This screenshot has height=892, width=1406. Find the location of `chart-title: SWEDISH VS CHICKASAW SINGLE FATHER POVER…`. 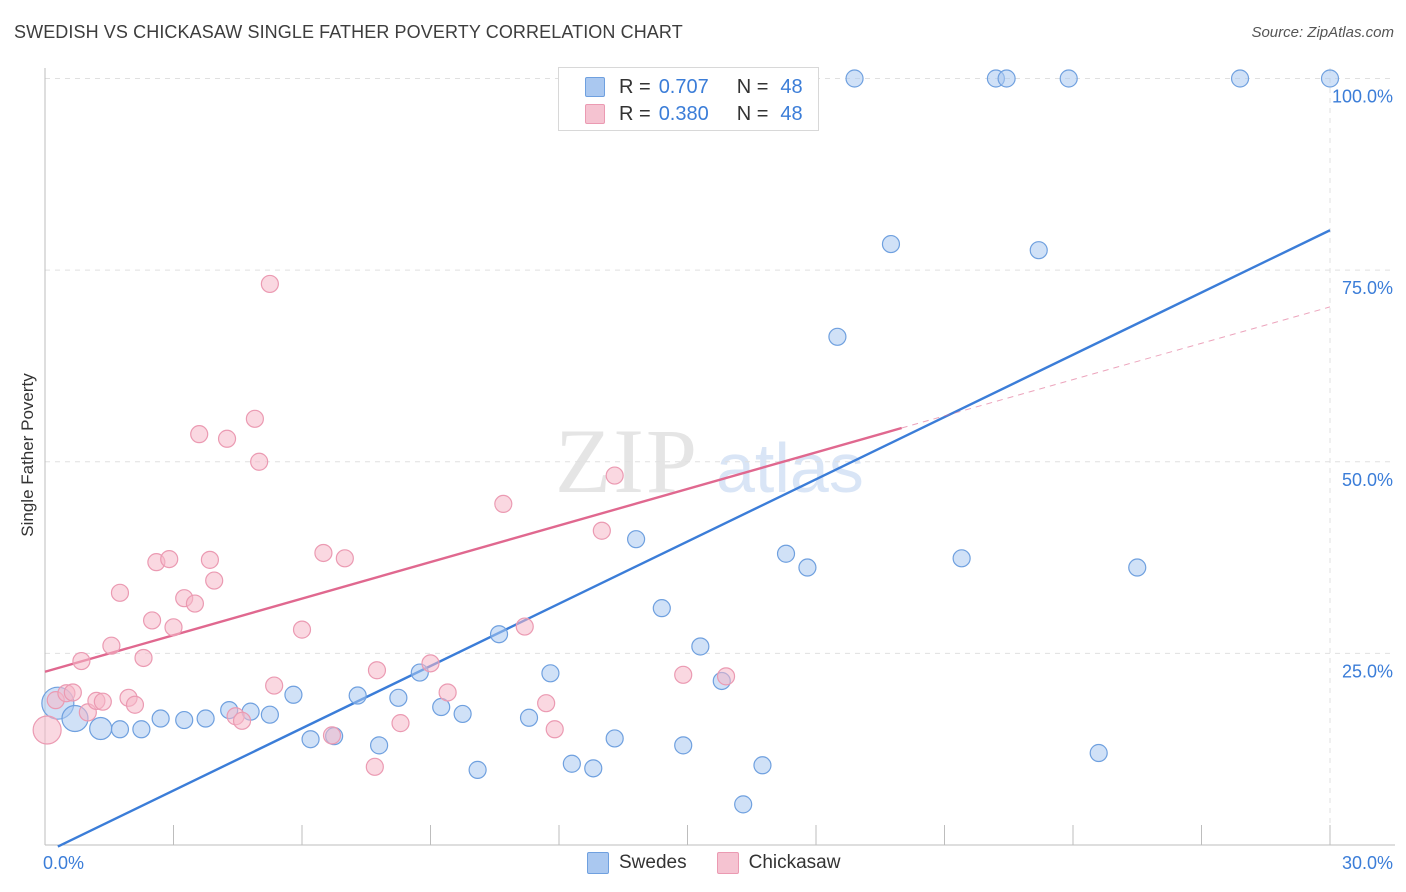

chart-title: SWEDISH VS CHICKASAW SINGLE FATHER POVER… is located at coordinates (348, 32).